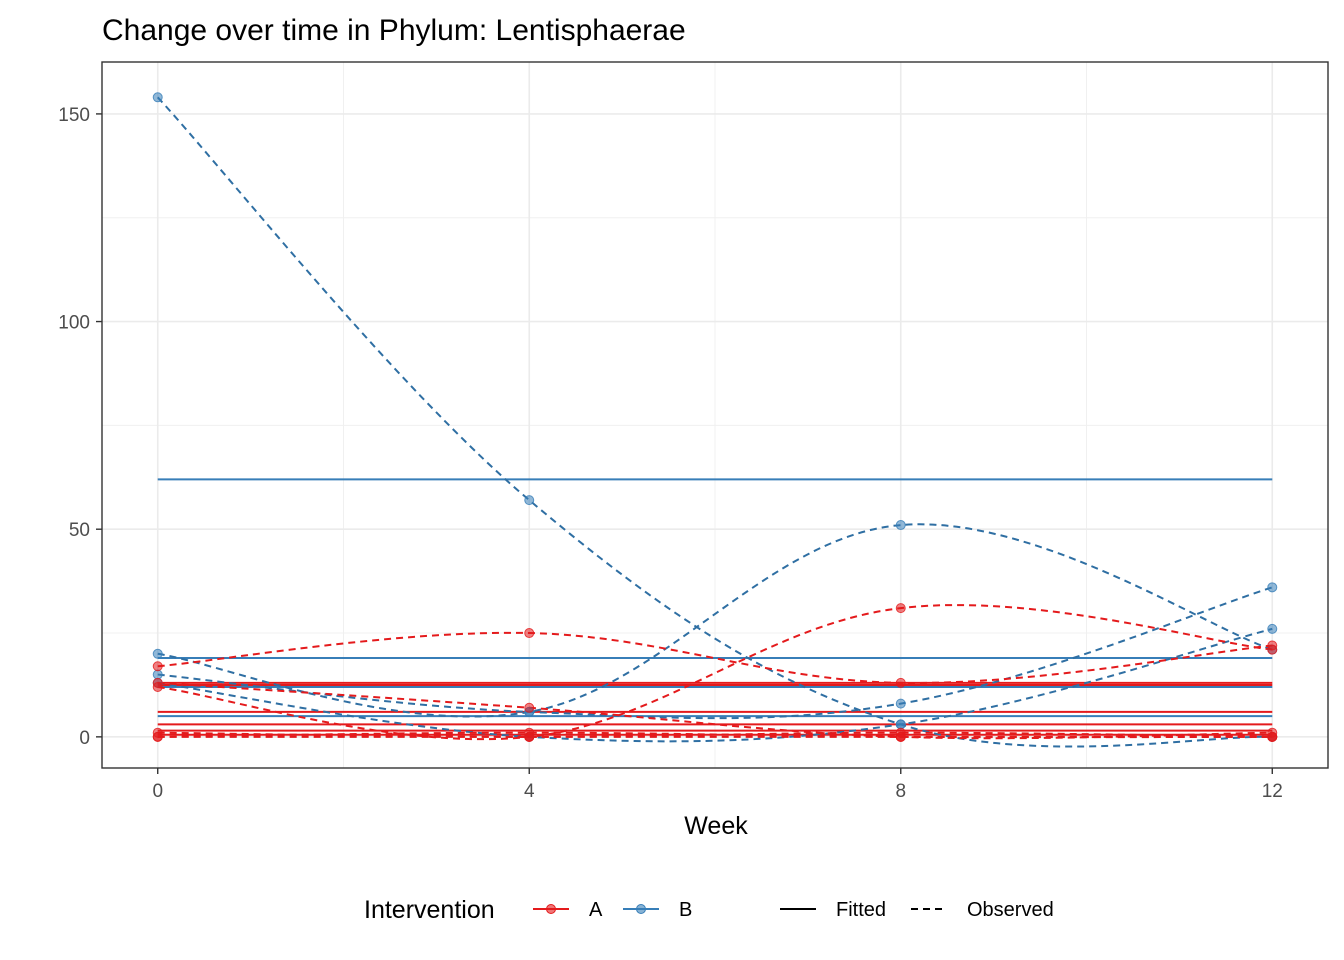 Image resolution: width=1344 pixels, height=960 pixels. Describe the element at coordinates (429, 910) in the screenshot. I see `legend-title: Intervention` at that location.